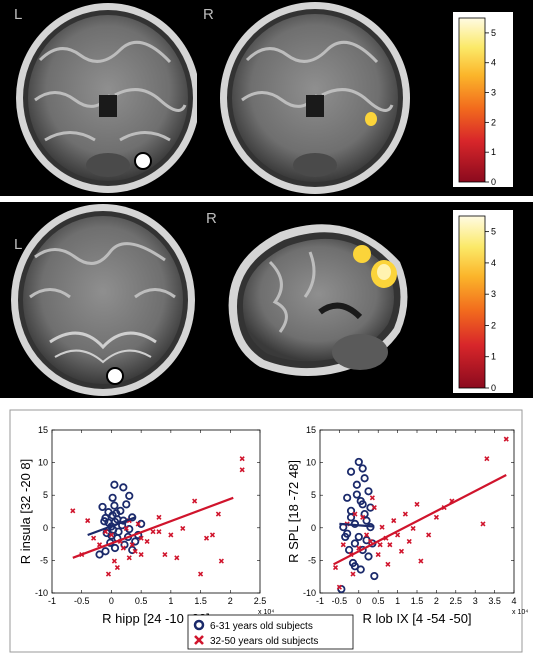 The width and height of the screenshot is (533, 661). I want to click on colorbar-tick-label: 4, so click(493, 263).